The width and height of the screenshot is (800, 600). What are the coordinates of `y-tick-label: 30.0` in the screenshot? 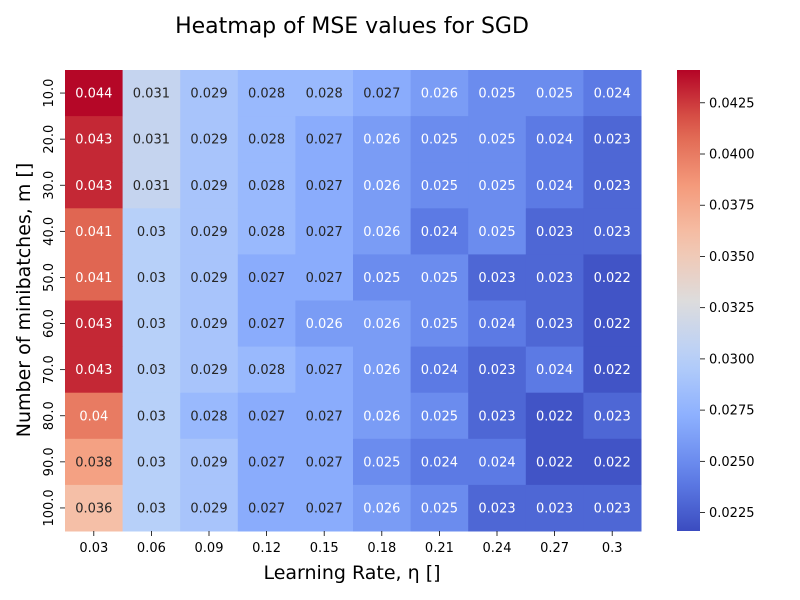 It's located at (49, 185).